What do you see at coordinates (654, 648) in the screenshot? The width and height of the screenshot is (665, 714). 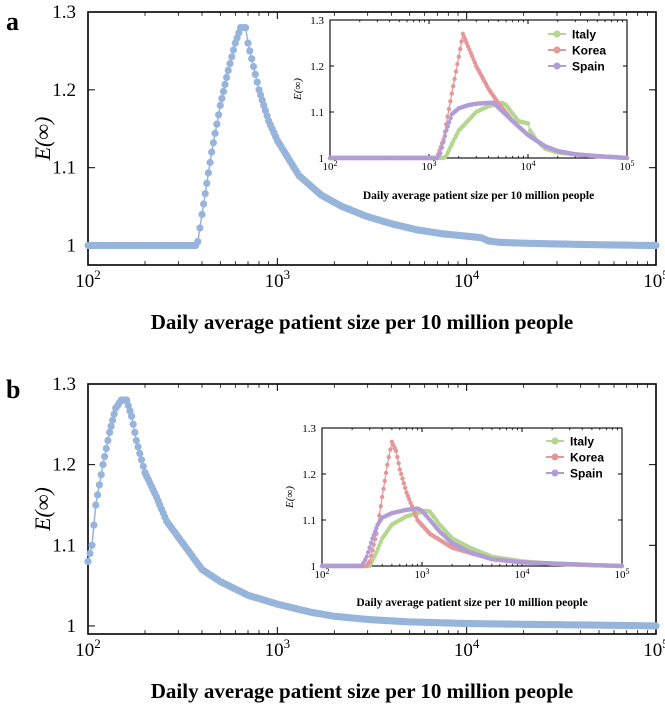 I see `x-tick-label: 10⁵` at bounding box center [654, 648].